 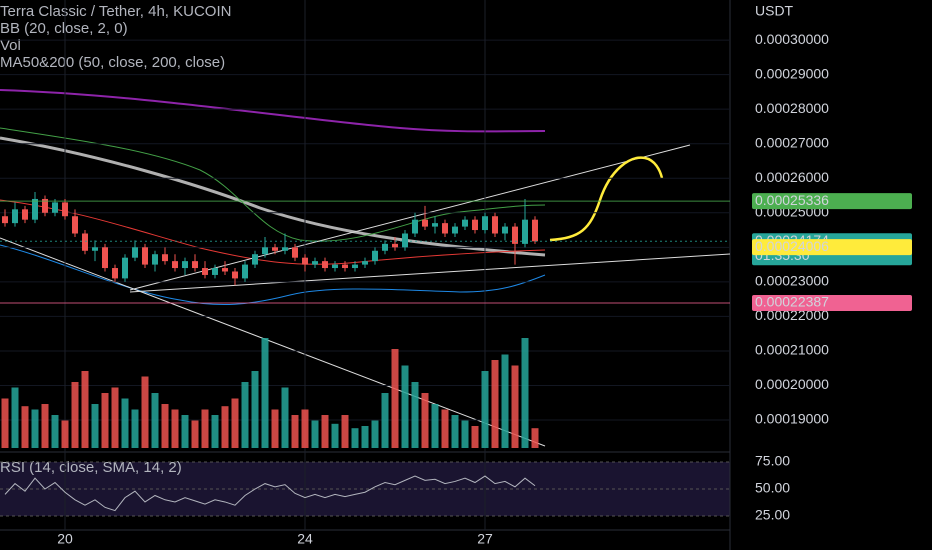 I want to click on y-tick-label: 0.00022000, so click(x=792, y=315).